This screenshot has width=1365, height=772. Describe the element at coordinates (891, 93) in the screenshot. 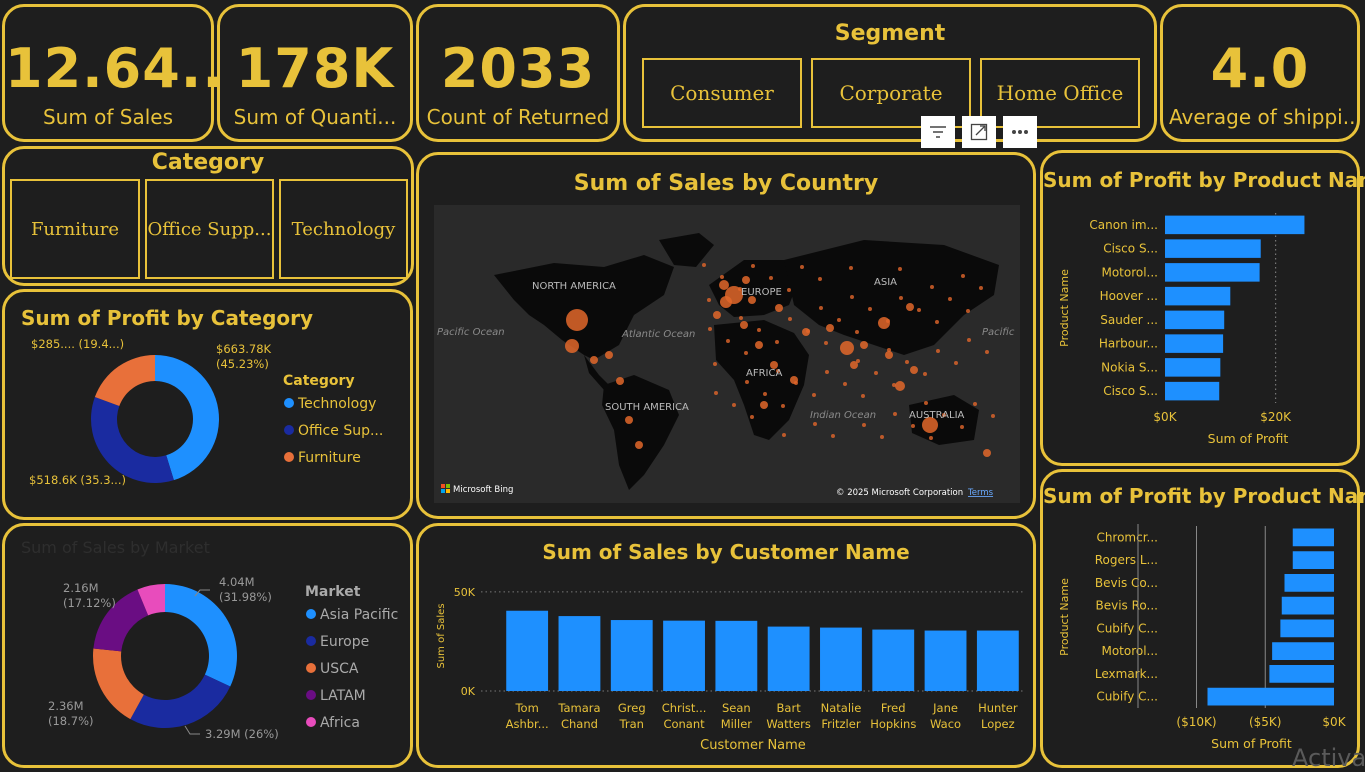

I see `segment-option-corporate: Corporate` at that location.